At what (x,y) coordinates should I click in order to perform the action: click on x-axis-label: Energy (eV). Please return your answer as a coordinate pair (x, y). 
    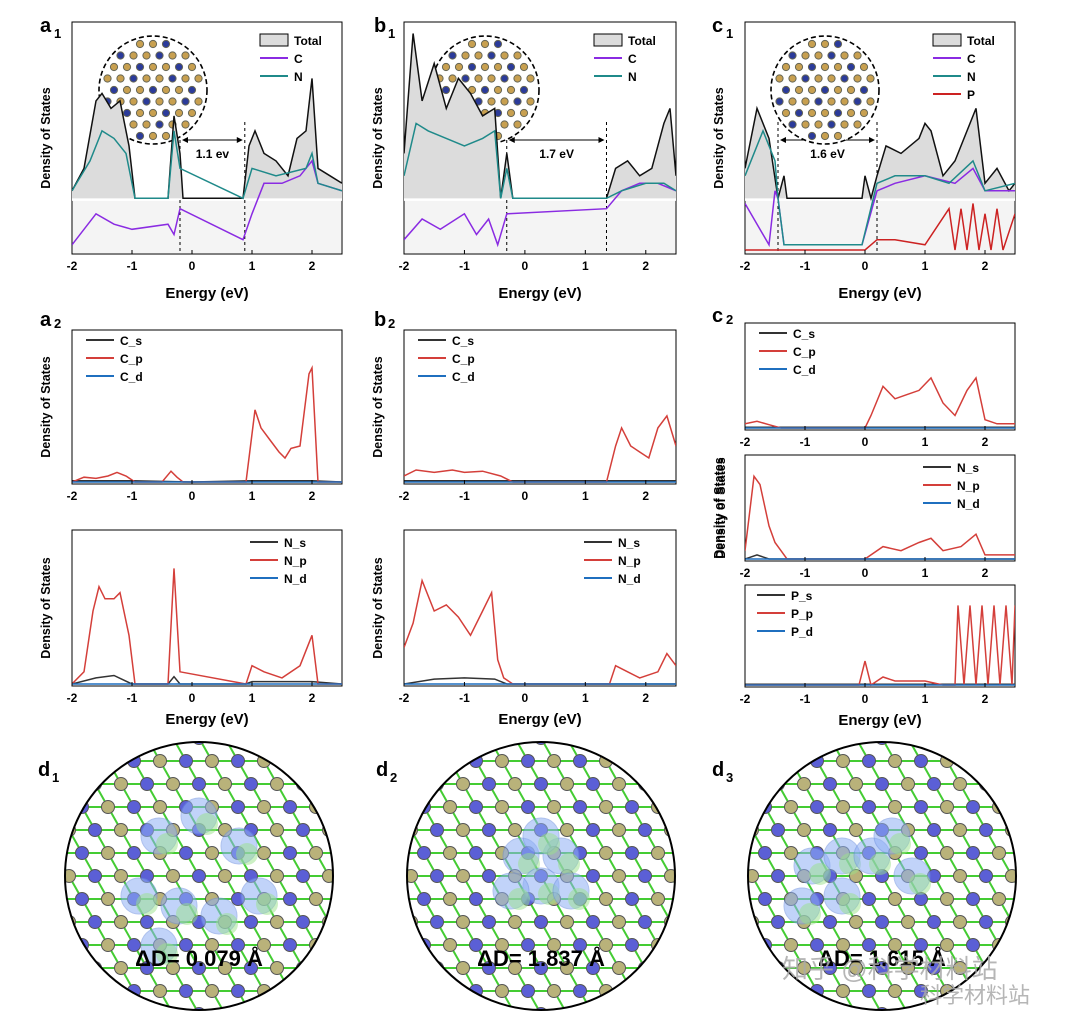
    Looking at the image, I should click on (539, 293).